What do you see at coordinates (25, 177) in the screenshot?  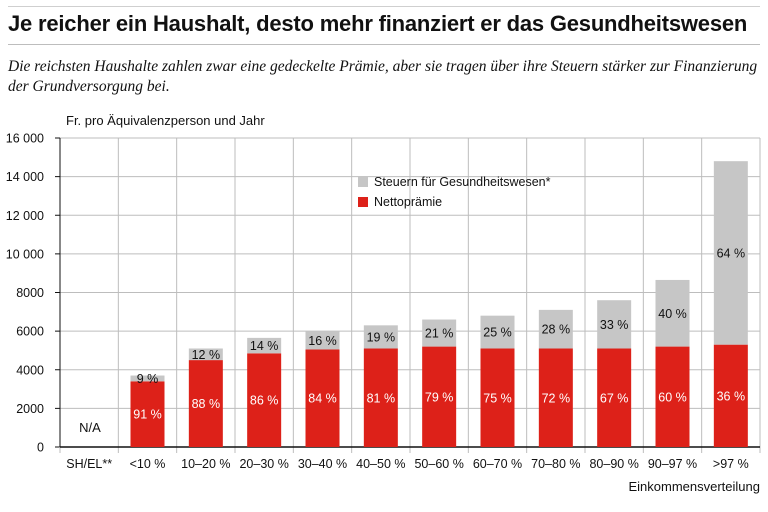 I see `y-tick-label: 14 000` at bounding box center [25, 177].